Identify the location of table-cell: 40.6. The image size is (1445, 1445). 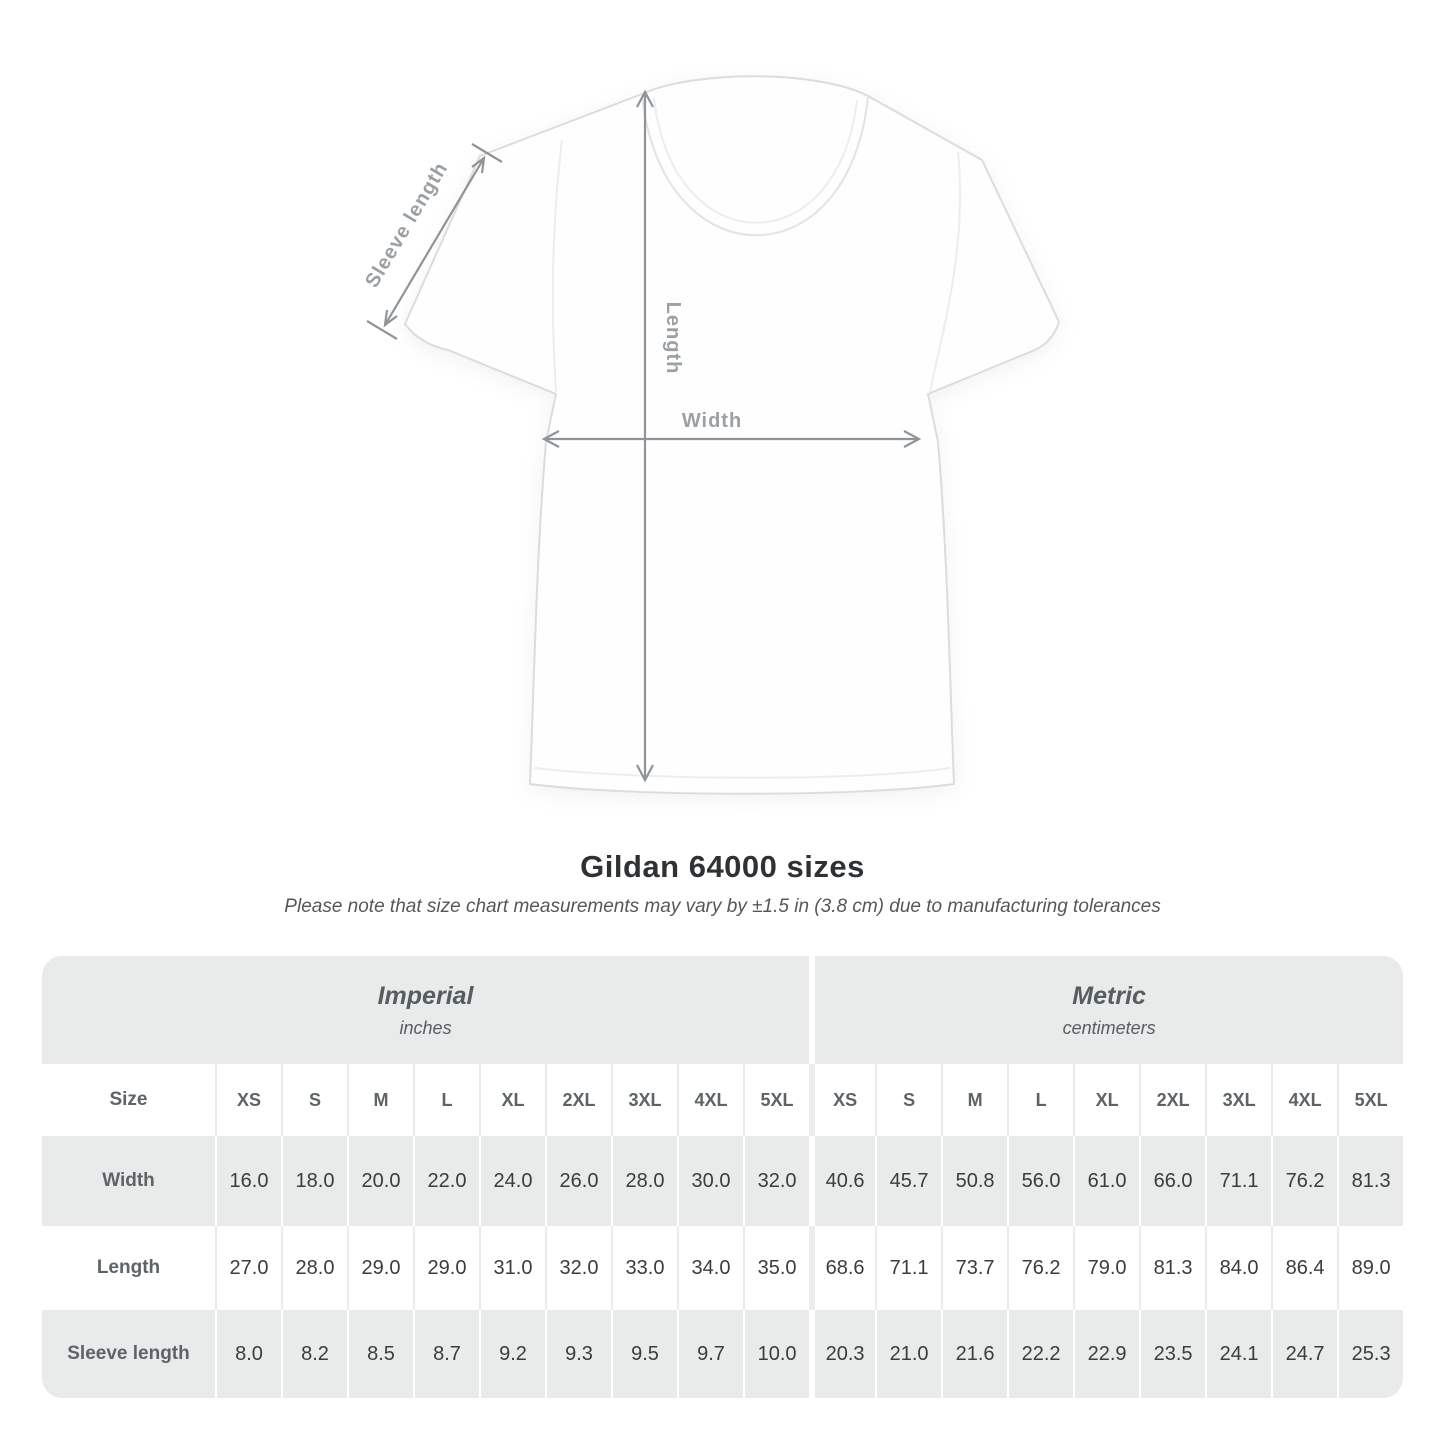
(842, 1181).